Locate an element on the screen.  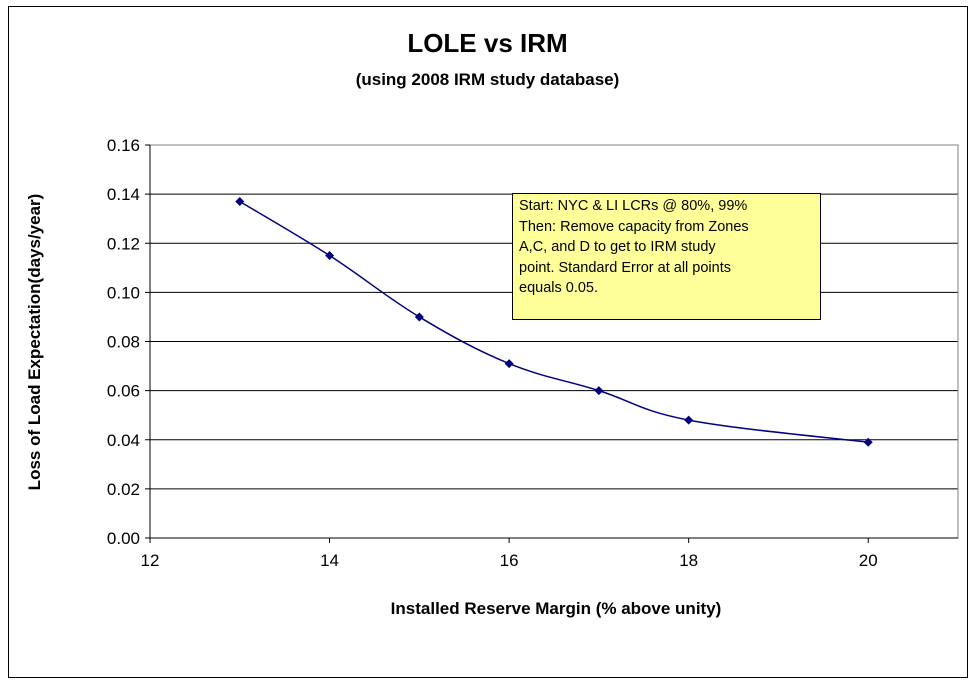
y-tick-label: 0.14 is located at coordinates (123, 194).